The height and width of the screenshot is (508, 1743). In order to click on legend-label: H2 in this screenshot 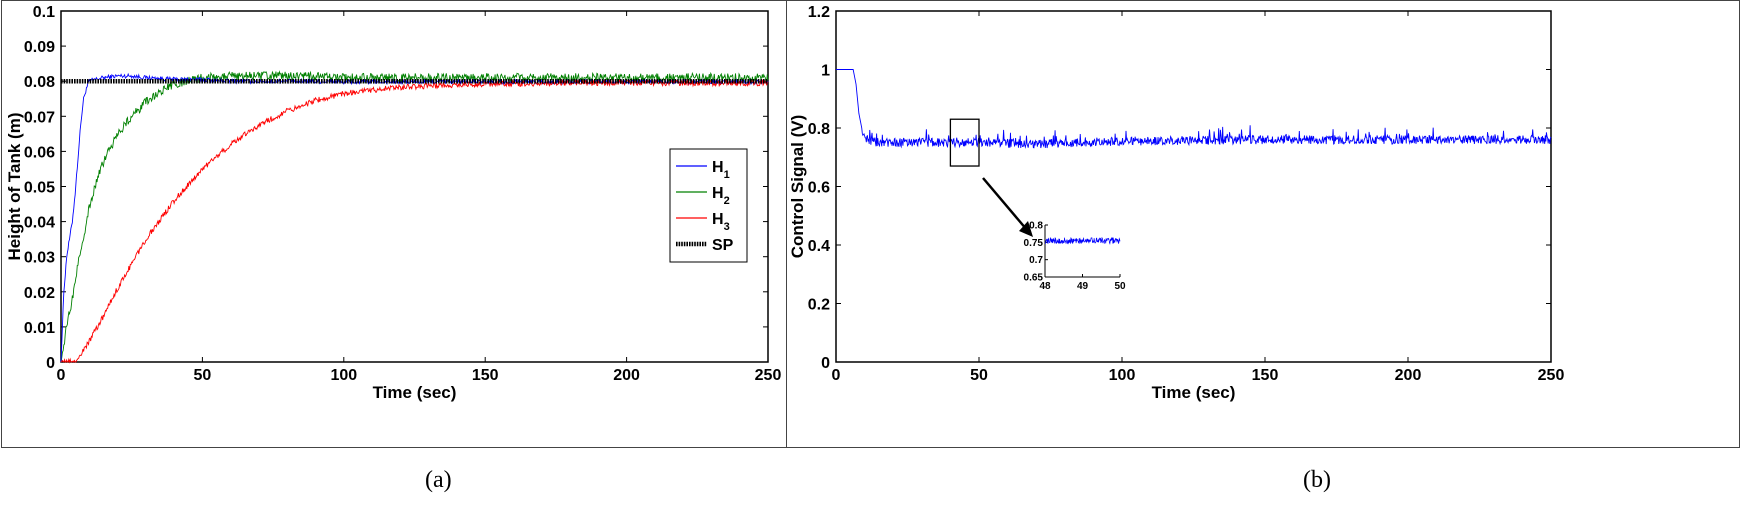, I will do `click(721, 196)`.